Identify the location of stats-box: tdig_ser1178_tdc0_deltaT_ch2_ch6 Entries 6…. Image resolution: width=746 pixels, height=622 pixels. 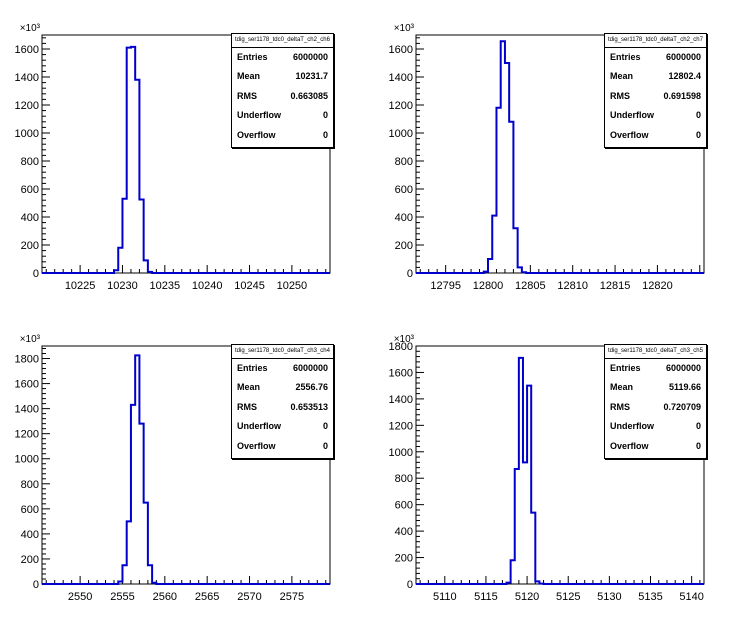
(282, 90).